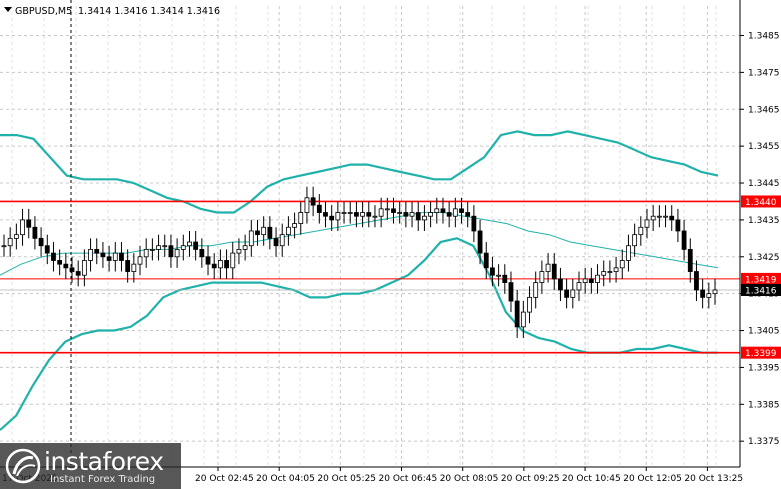 Image resolution: width=781 pixels, height=489 pixels. What do you see at coordinates (8, 9) in the screenshot?
I see `chevron-down-icon` at bounding box center [8, 9].